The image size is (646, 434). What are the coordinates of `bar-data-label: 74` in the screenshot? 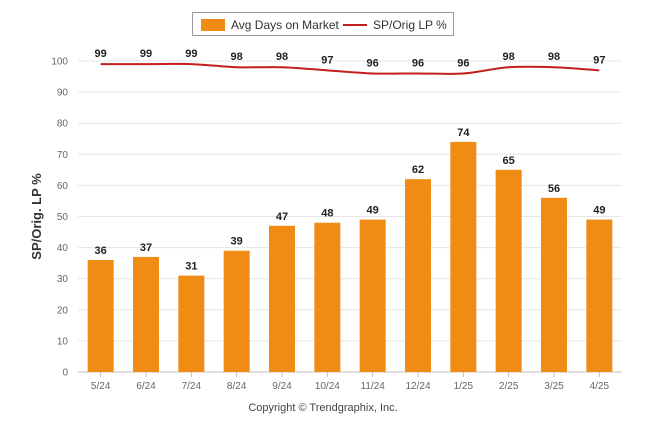 It's located at (463, 133).